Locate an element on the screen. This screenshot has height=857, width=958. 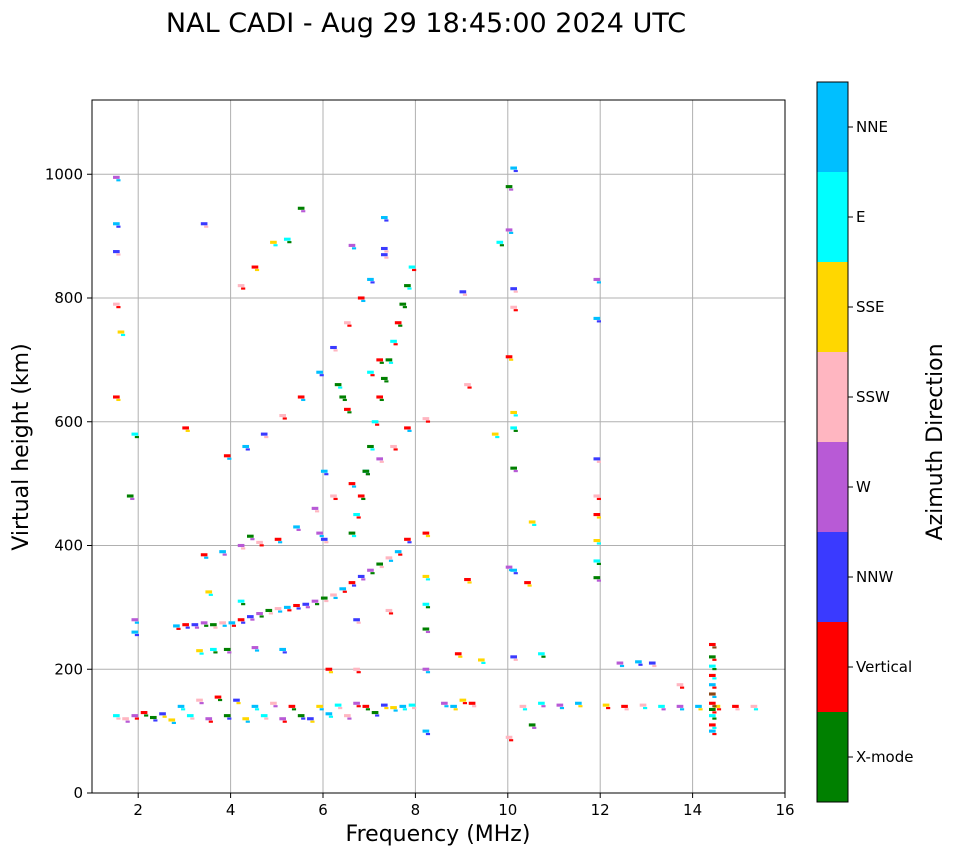
y-axis-ticks: 0 200 400 600 800 1000 is located at coordinates (68, 483).